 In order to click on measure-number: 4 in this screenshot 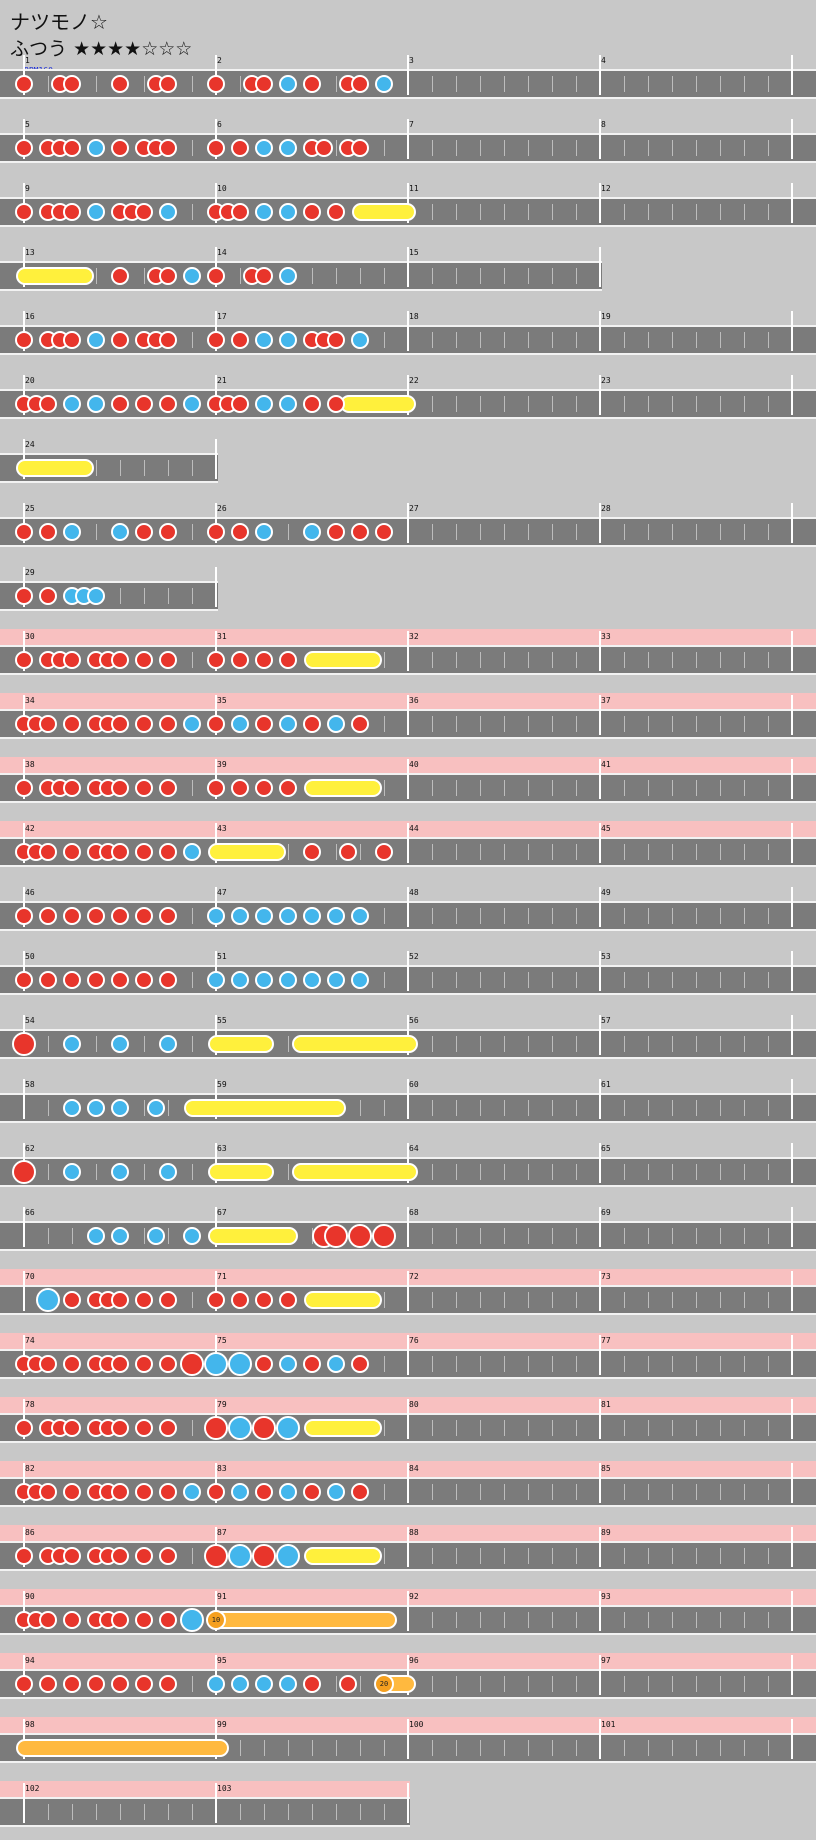, I will do `click(603, 60)`.